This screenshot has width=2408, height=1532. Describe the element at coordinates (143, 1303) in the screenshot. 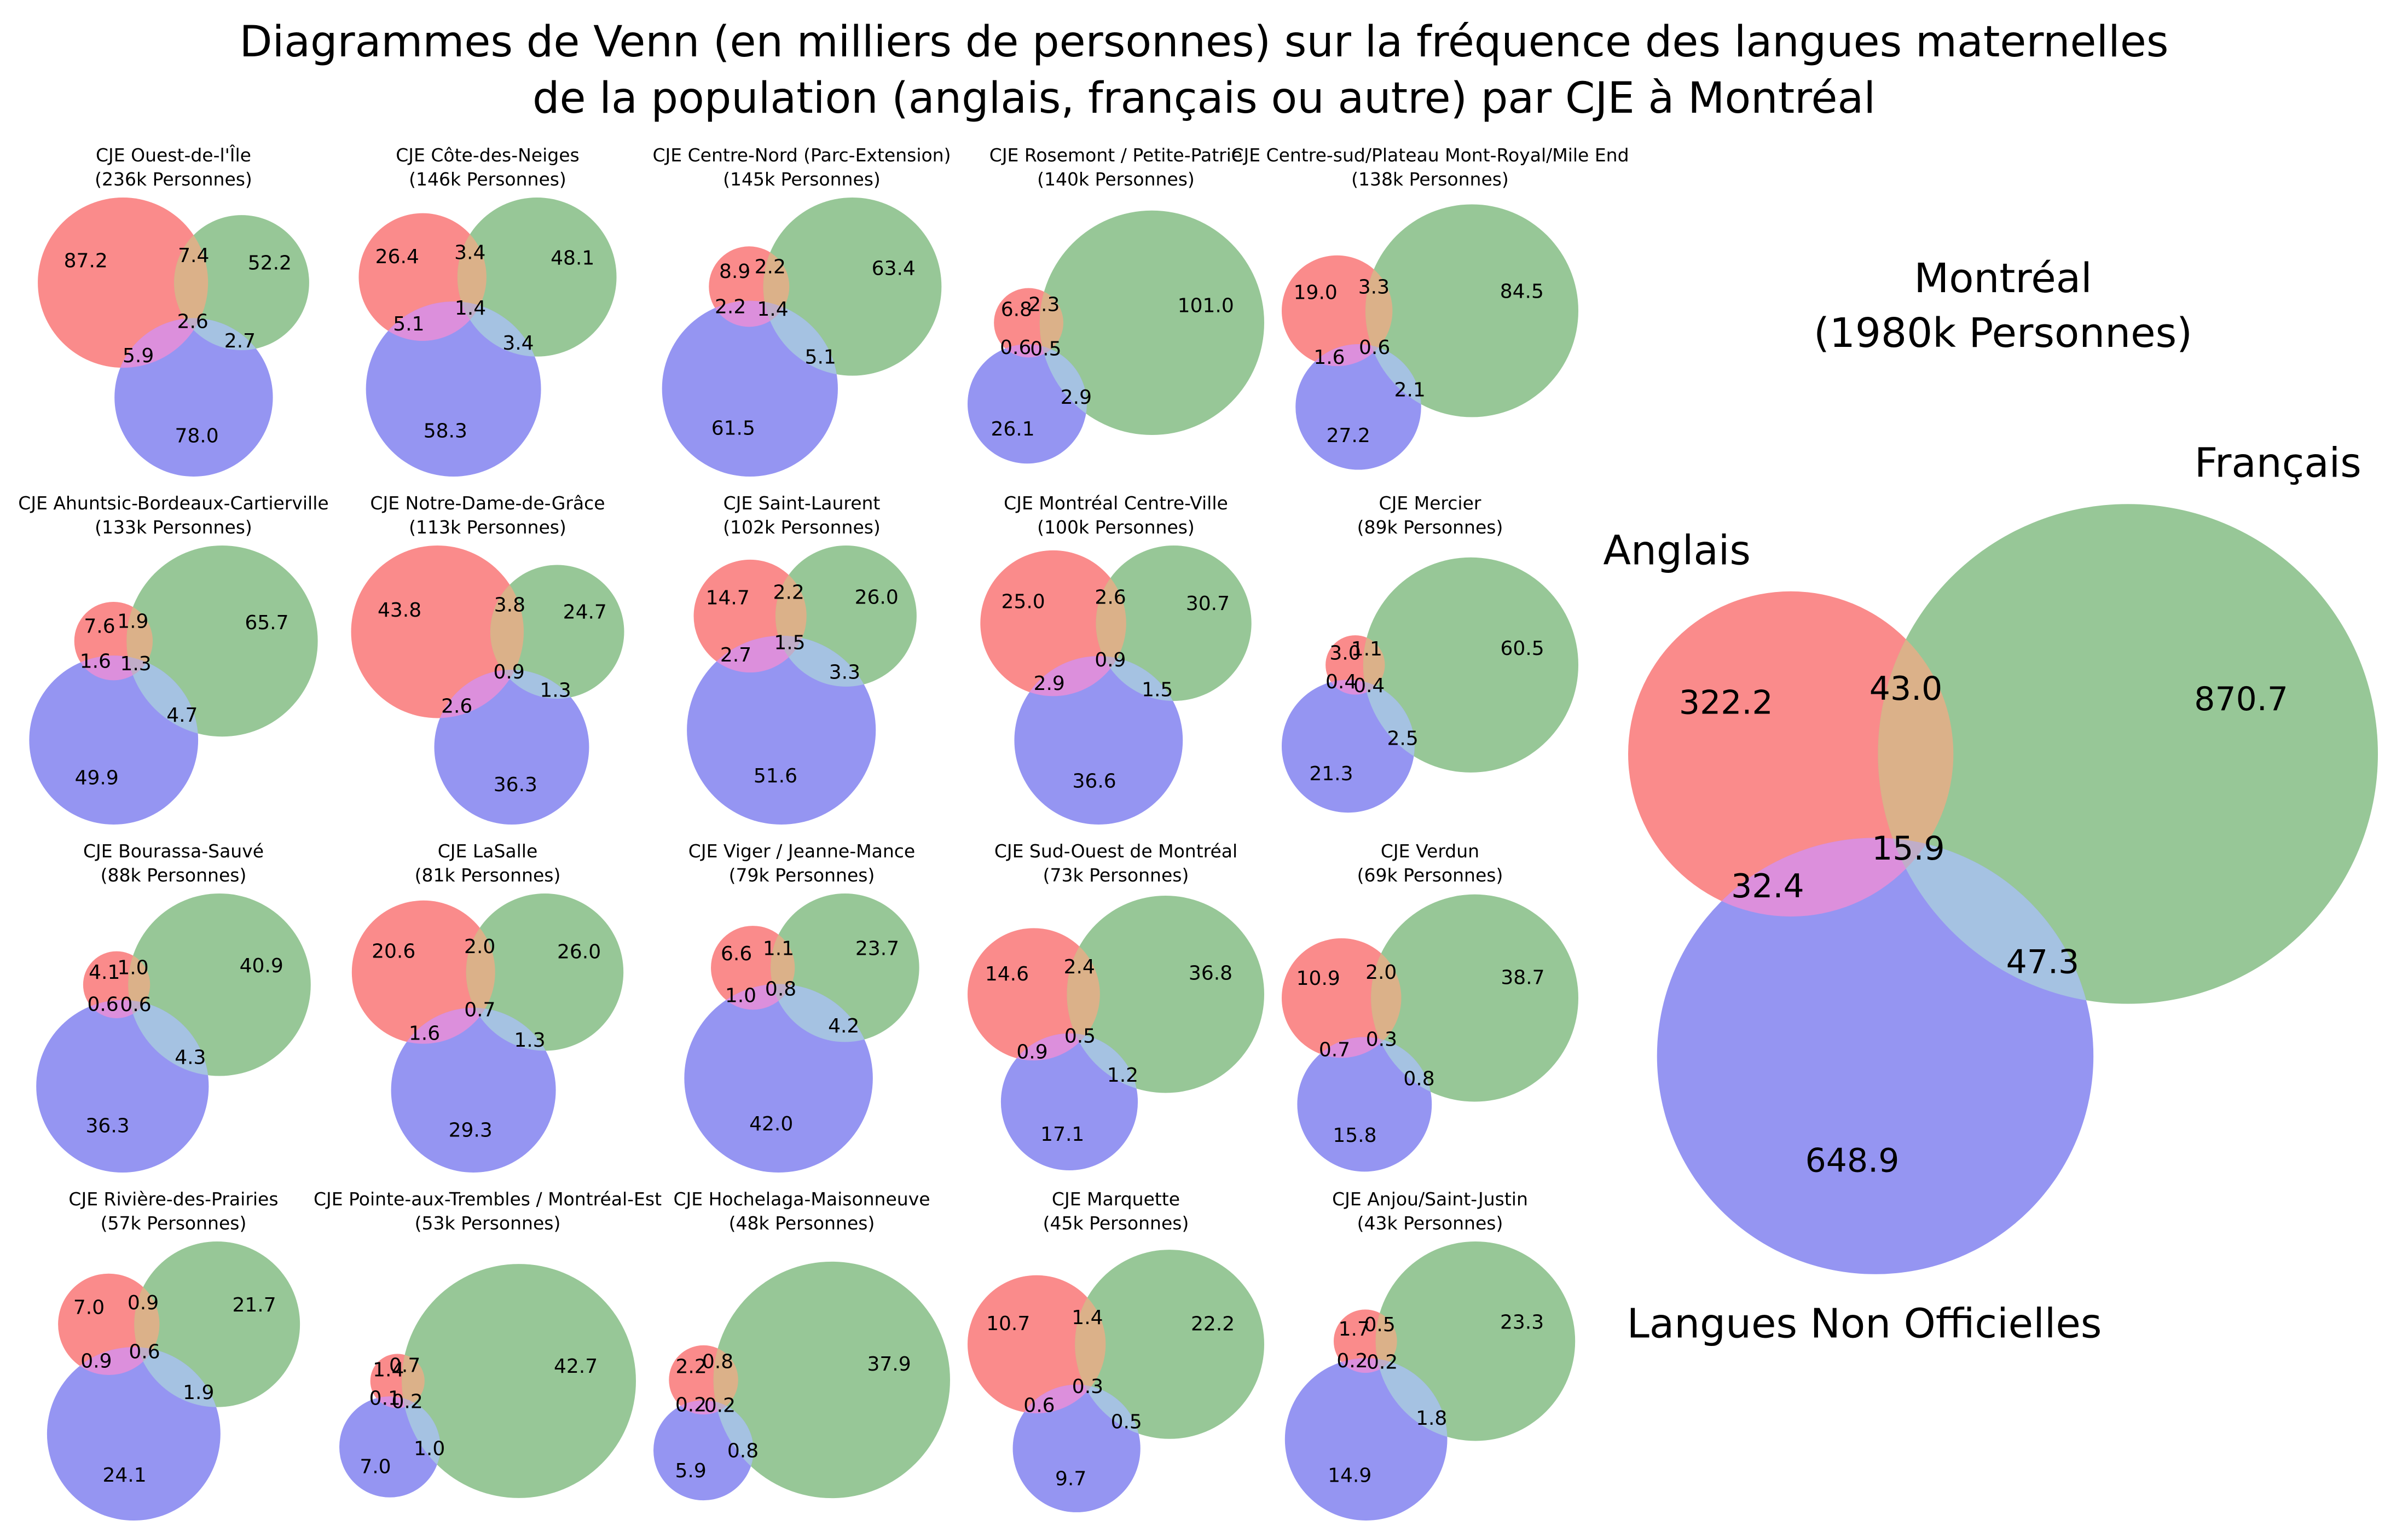

I see `region-value-af: 0.9` at that location.